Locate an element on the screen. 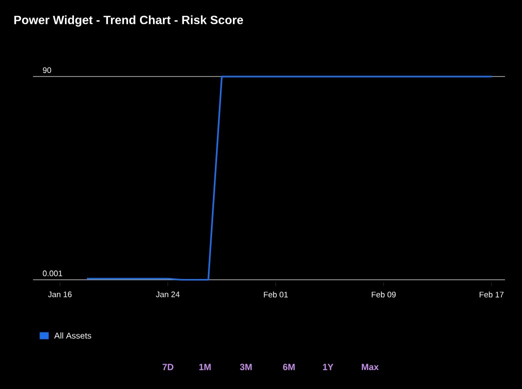 This screenshot has height=389, width=522. legend-label: All Assets is located at coordinates (73, 335).